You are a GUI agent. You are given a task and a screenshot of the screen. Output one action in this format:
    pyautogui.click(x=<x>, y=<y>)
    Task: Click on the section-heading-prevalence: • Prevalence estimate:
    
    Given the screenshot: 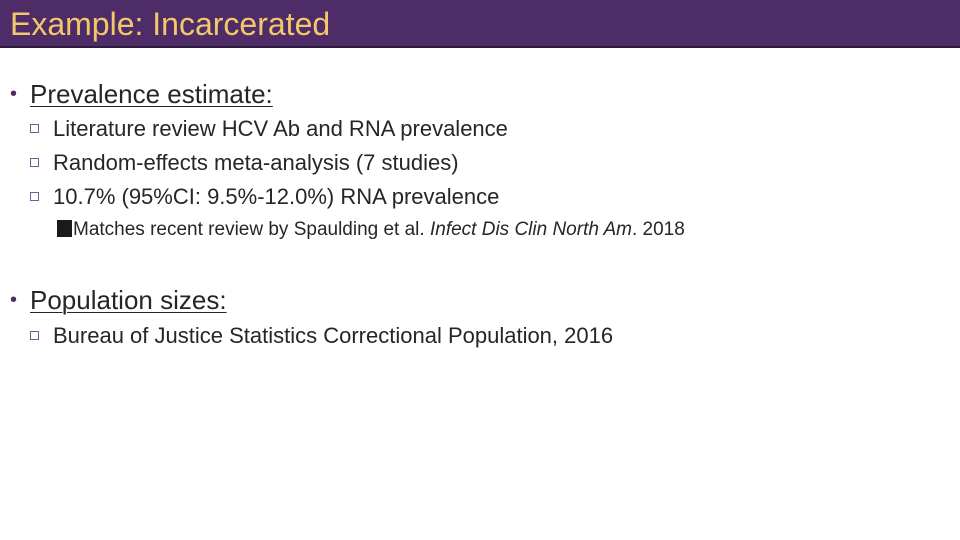 What is the action you would take?
    pyautogui.click(x=141, y=94)
    